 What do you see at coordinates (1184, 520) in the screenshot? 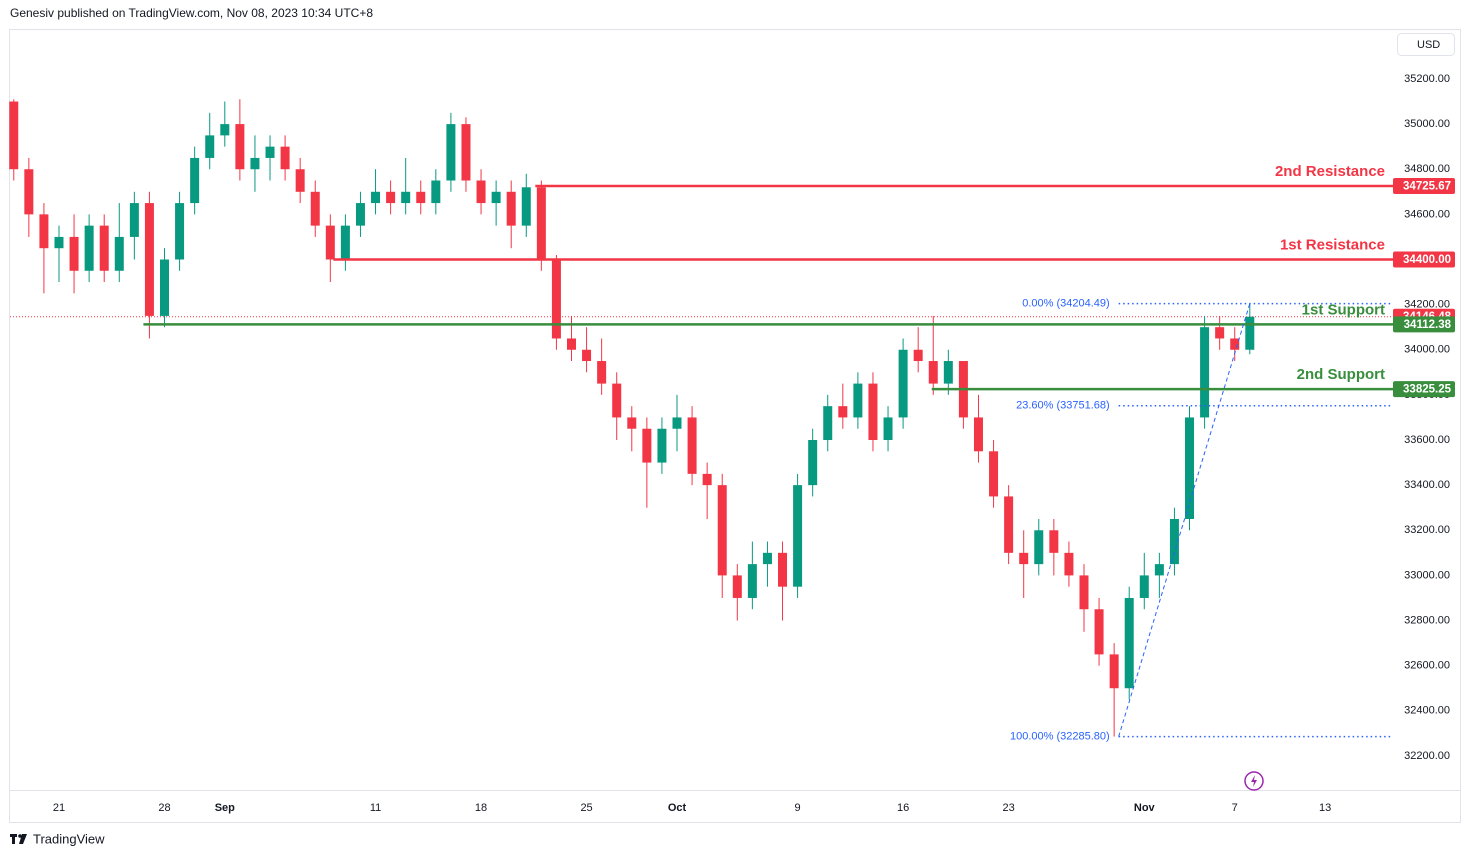
I see `fib-trend-line` at bounding box center [1184, 520].